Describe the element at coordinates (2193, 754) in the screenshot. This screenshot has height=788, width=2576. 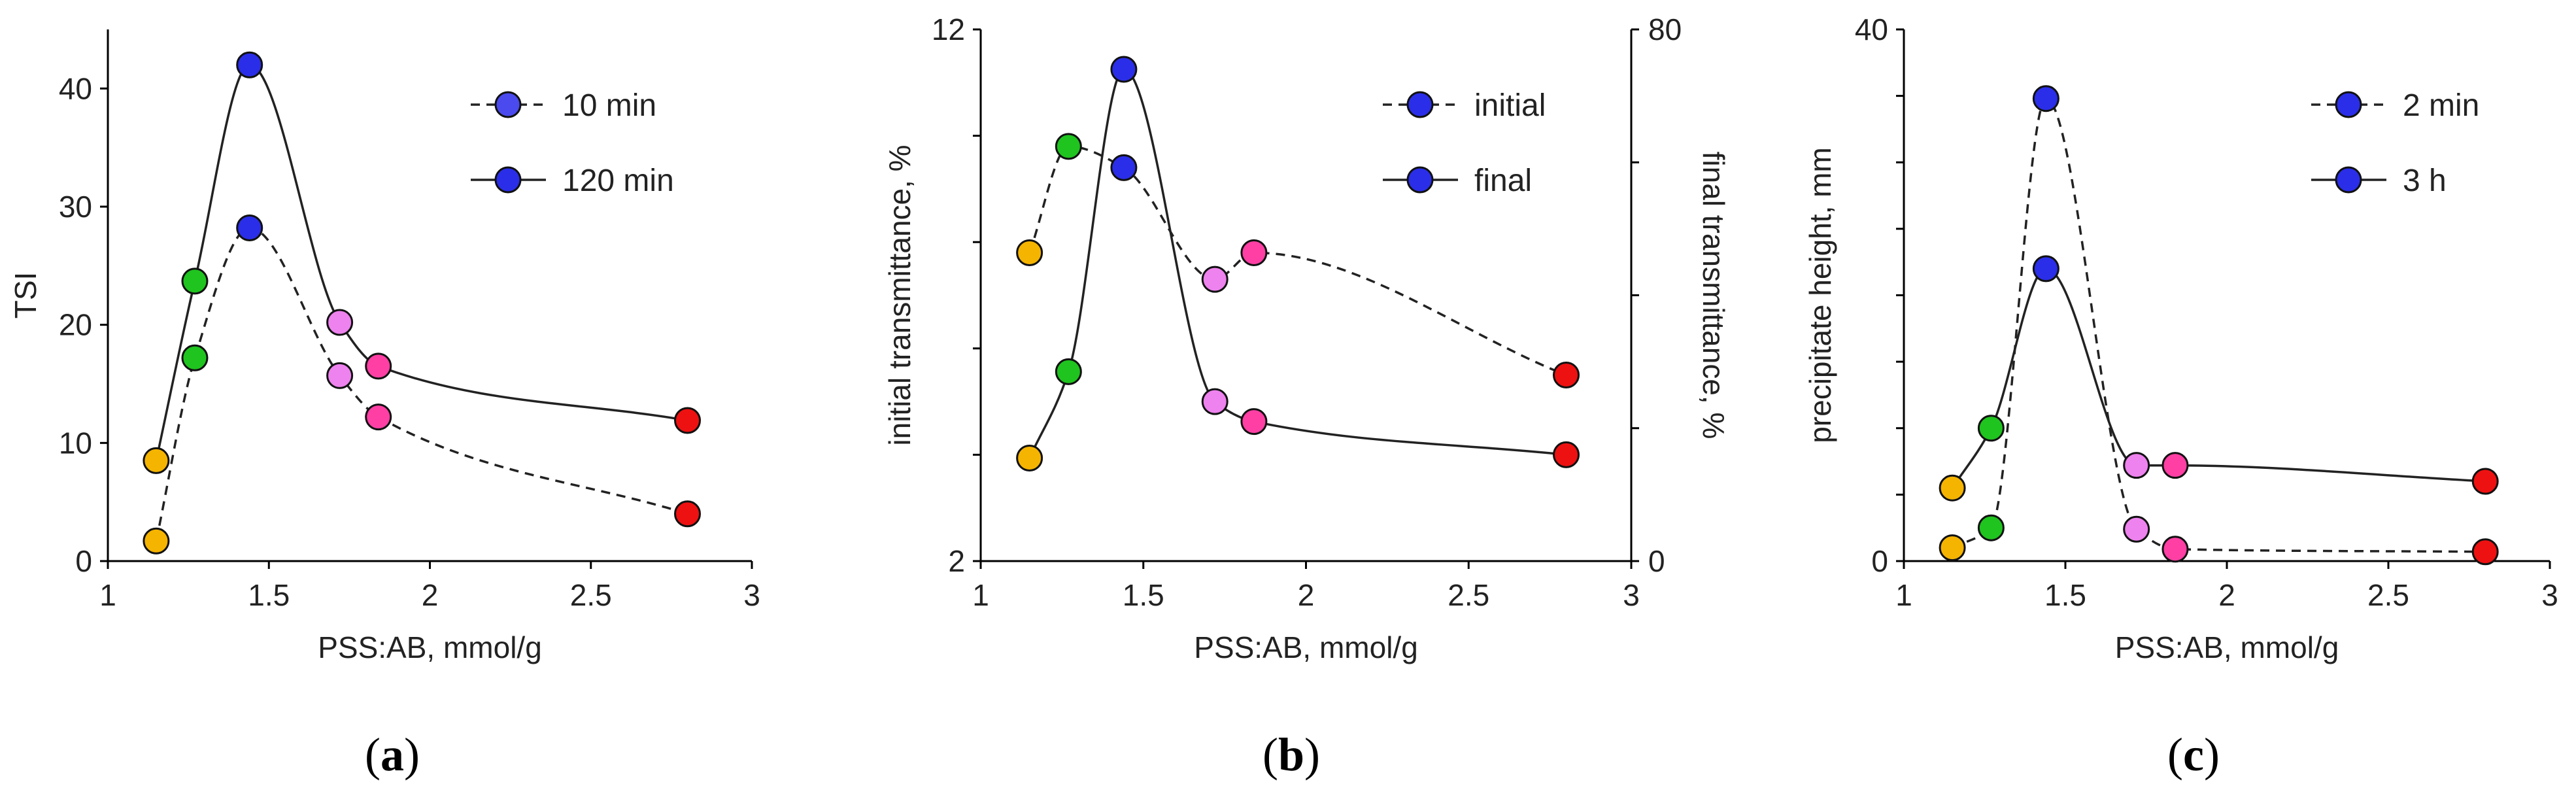
I see `panel-label: (c)` at that location.